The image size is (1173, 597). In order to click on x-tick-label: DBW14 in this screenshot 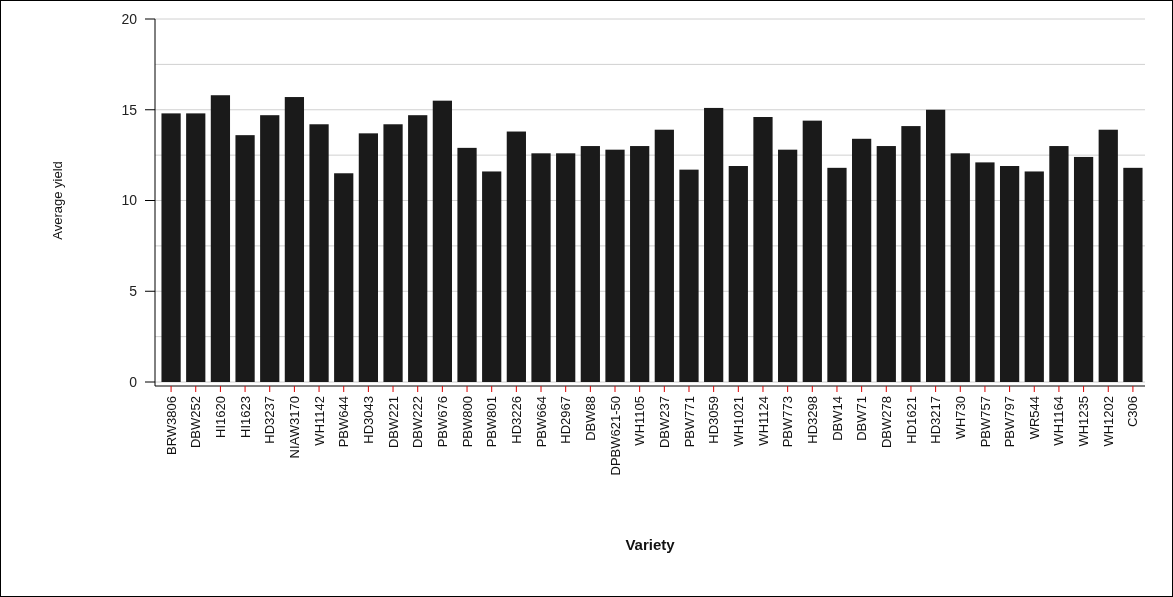, I will do `click(837, 418)`.